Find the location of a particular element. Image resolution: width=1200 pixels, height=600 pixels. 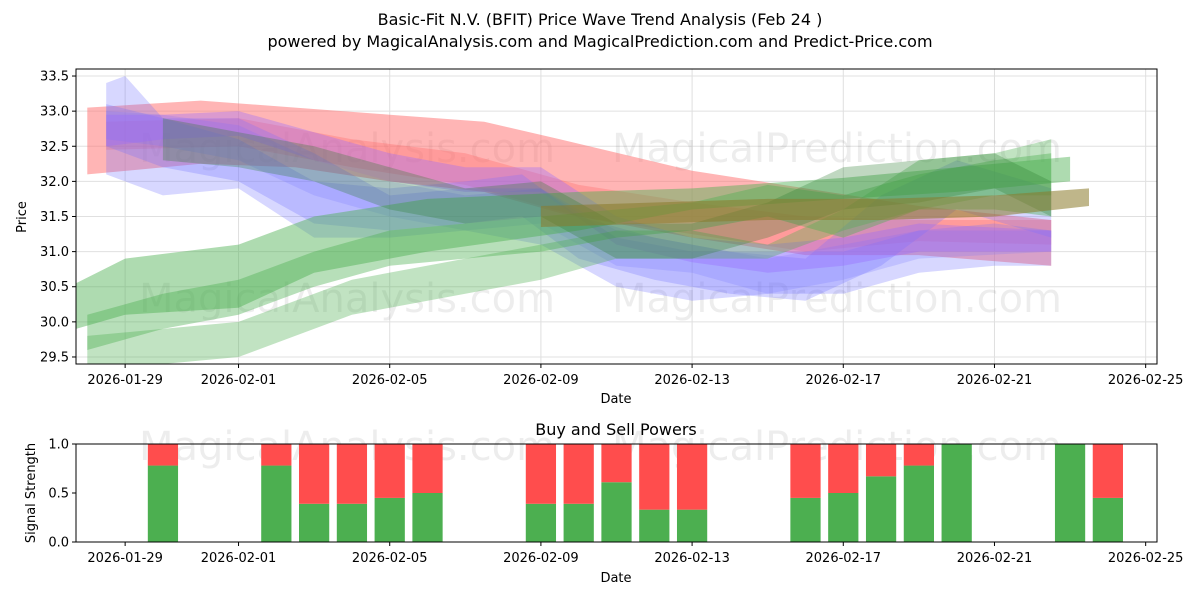

price-y-axis: 29.5 30.0 30.5 31.0 31.5 32.0 32.5 33.0 33.5 is located at coordinates (58, 217).